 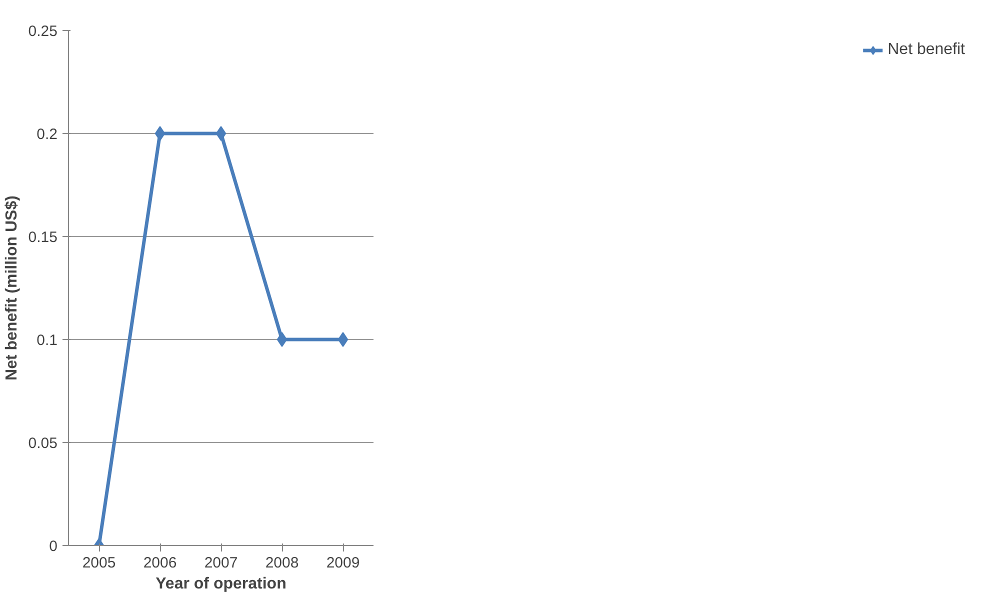 I want to click on y-axis-title: Net benefit (million US$), so click(x=11, y=288).